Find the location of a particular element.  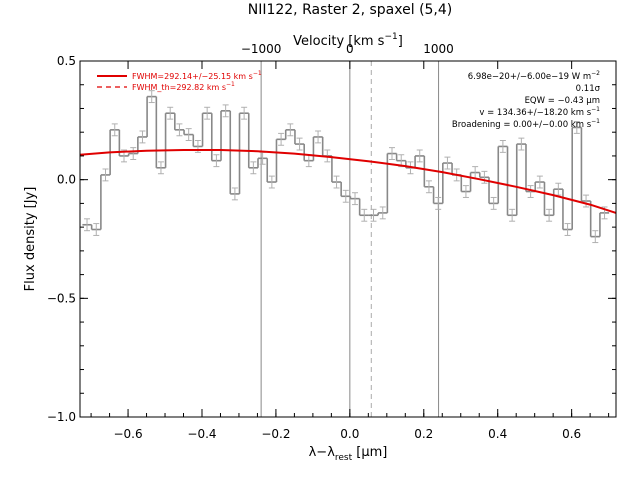

top-axis-label: Velocity [km s−1] is located at coordinates (348, 40).